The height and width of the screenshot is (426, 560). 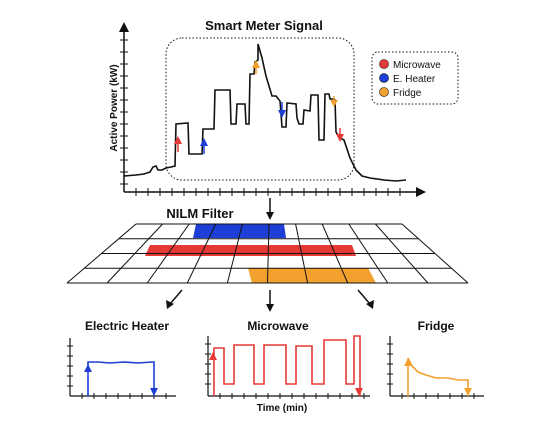 What do you see at coordinates (436, 326) in the screenshot?
I see `fridge-title: Fridge` at bounding box center [436, 326].